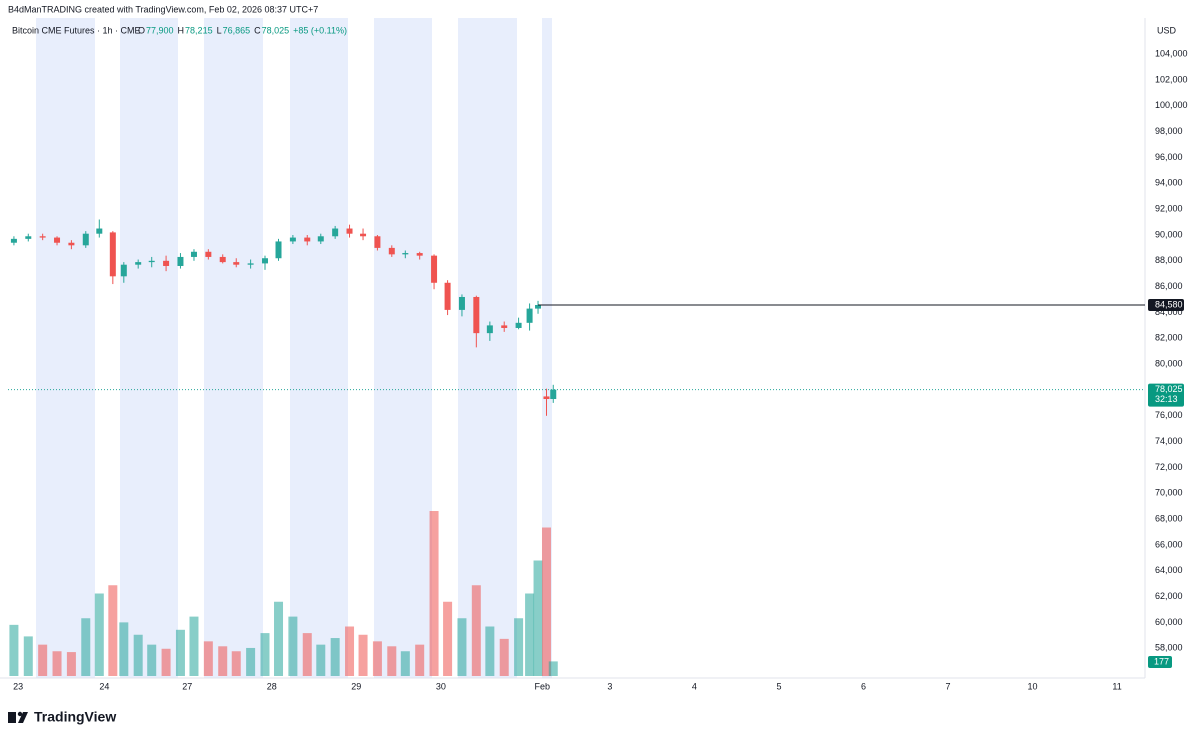 Image resolution: width=1200 pixels, height=739 pixels. Describe the element at coordinates (141, 30) in the screenshot. I see `ohlc-key: O` at that location.